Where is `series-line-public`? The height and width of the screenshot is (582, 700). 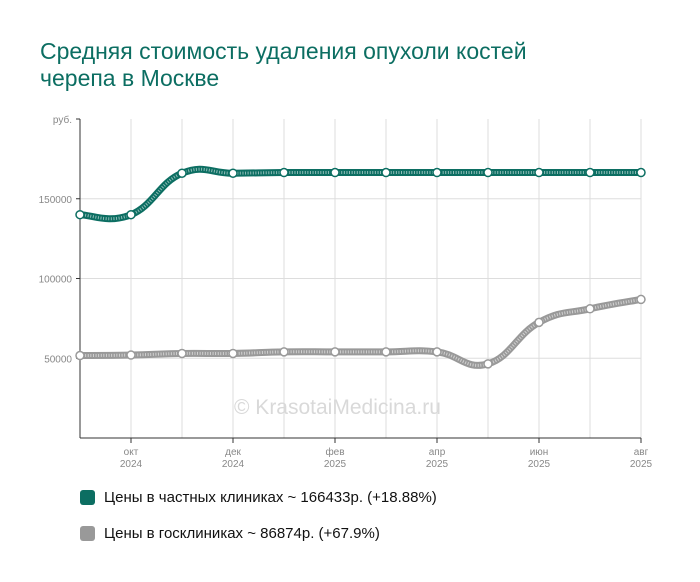 series-line-public is located at coordinates (360, 332).